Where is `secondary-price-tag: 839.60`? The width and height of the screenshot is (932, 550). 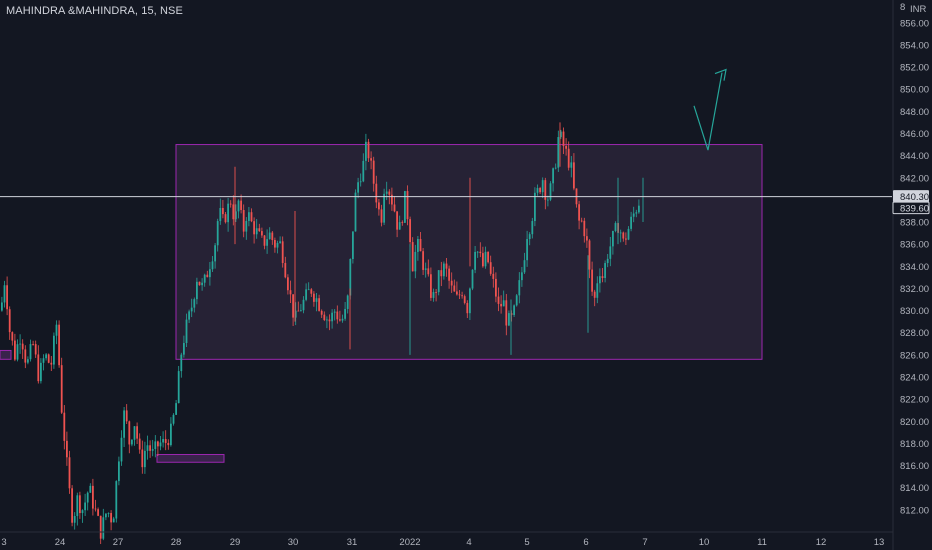 secondary-price-tag: 839.60 is located at coordinates (911, 208).